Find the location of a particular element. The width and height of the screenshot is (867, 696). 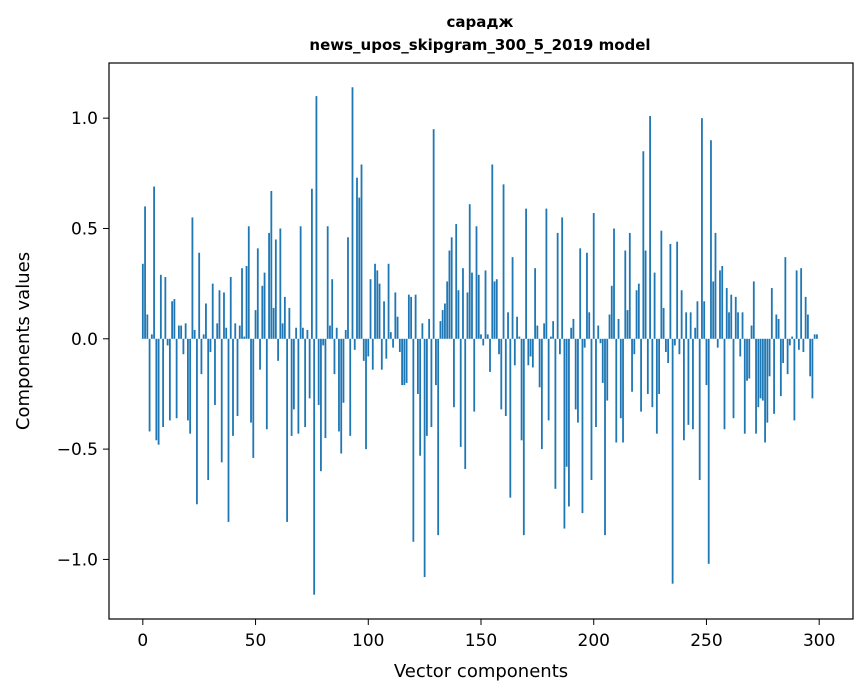

y-tick-label-2: 0.0 is located at coordinates (84, 340).